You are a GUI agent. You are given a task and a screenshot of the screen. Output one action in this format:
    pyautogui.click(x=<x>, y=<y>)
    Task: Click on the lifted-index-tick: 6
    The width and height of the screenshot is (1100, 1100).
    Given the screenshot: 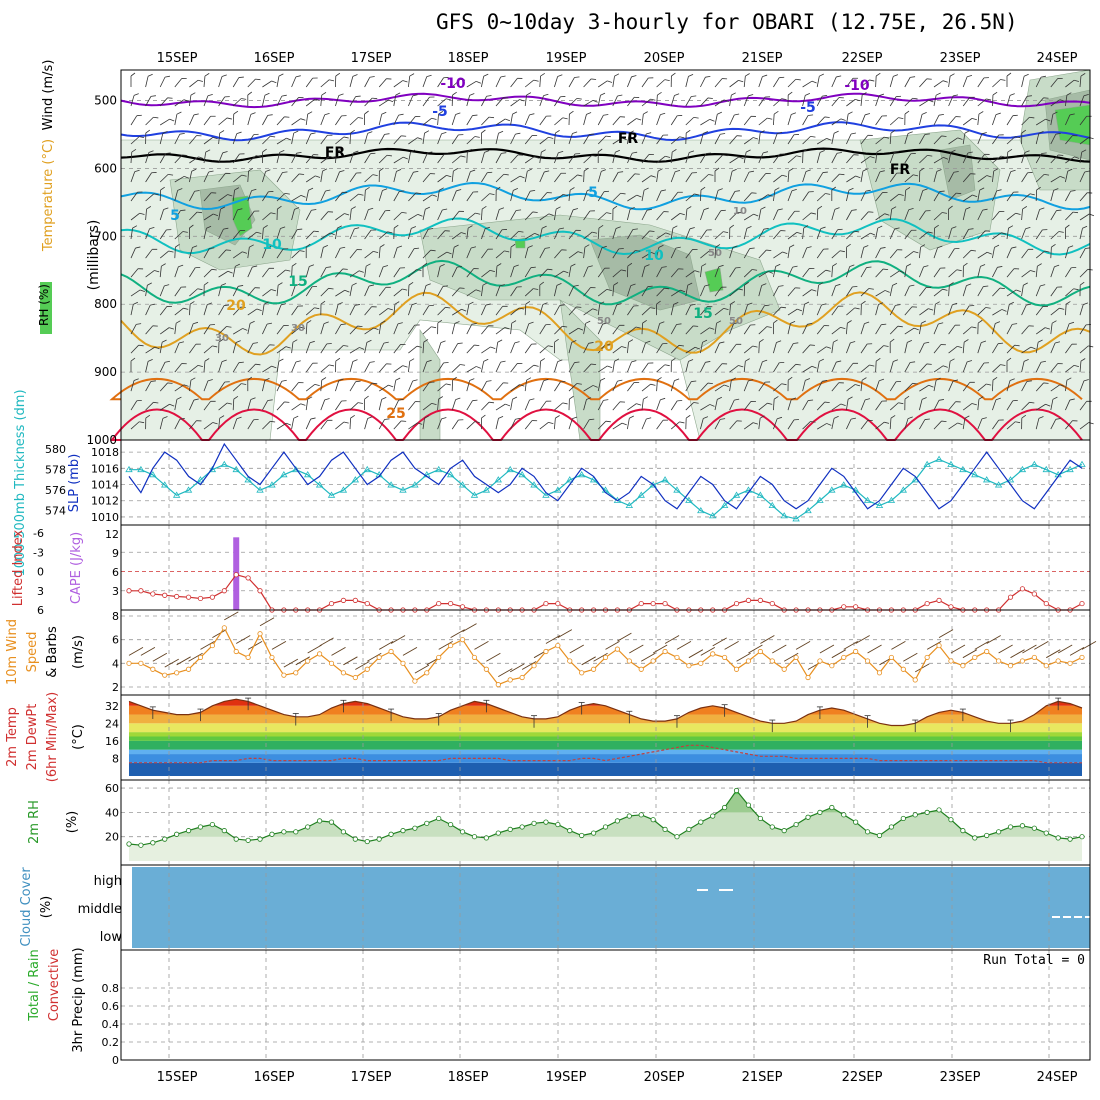 What is the action you would take?
    pyautogui.click(x=40, y=610)
    